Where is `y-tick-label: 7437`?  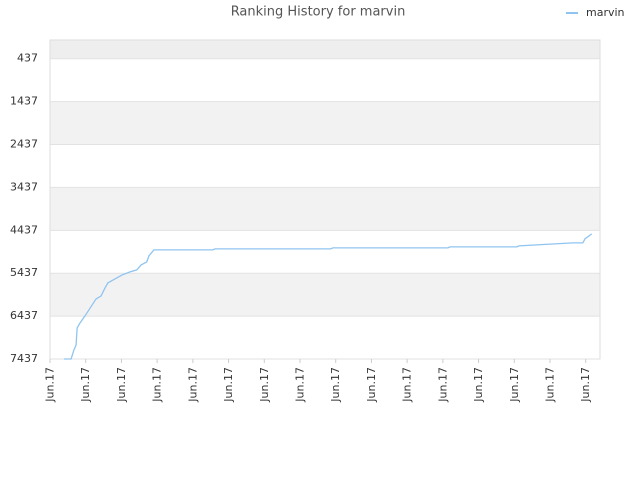 y-tick-label: 7437 is located at coordinates (24, 358).